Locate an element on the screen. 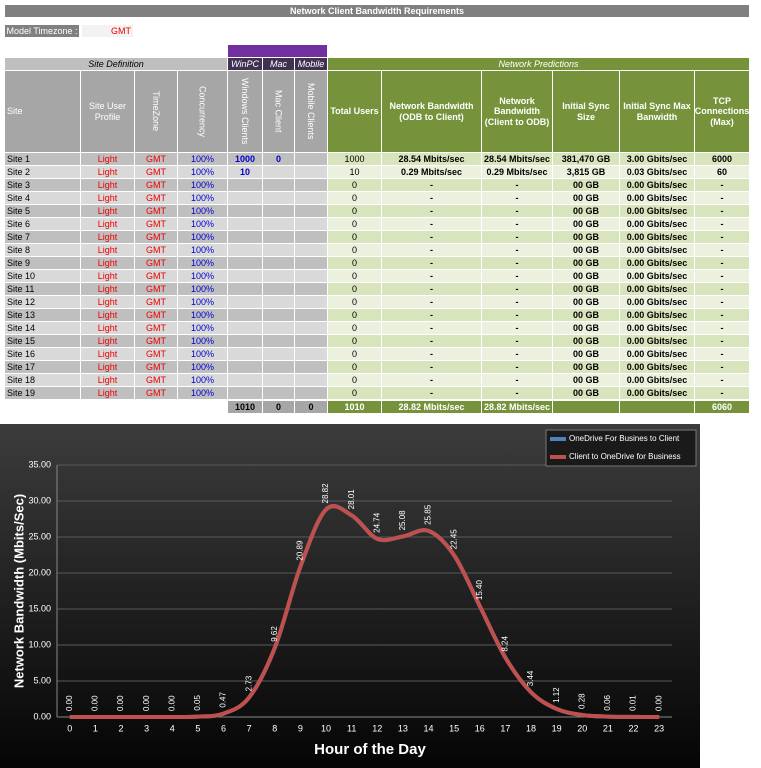 This screenshot has width=761, height=768. table-cell: Site 7 is located at coordinates (43, 237).